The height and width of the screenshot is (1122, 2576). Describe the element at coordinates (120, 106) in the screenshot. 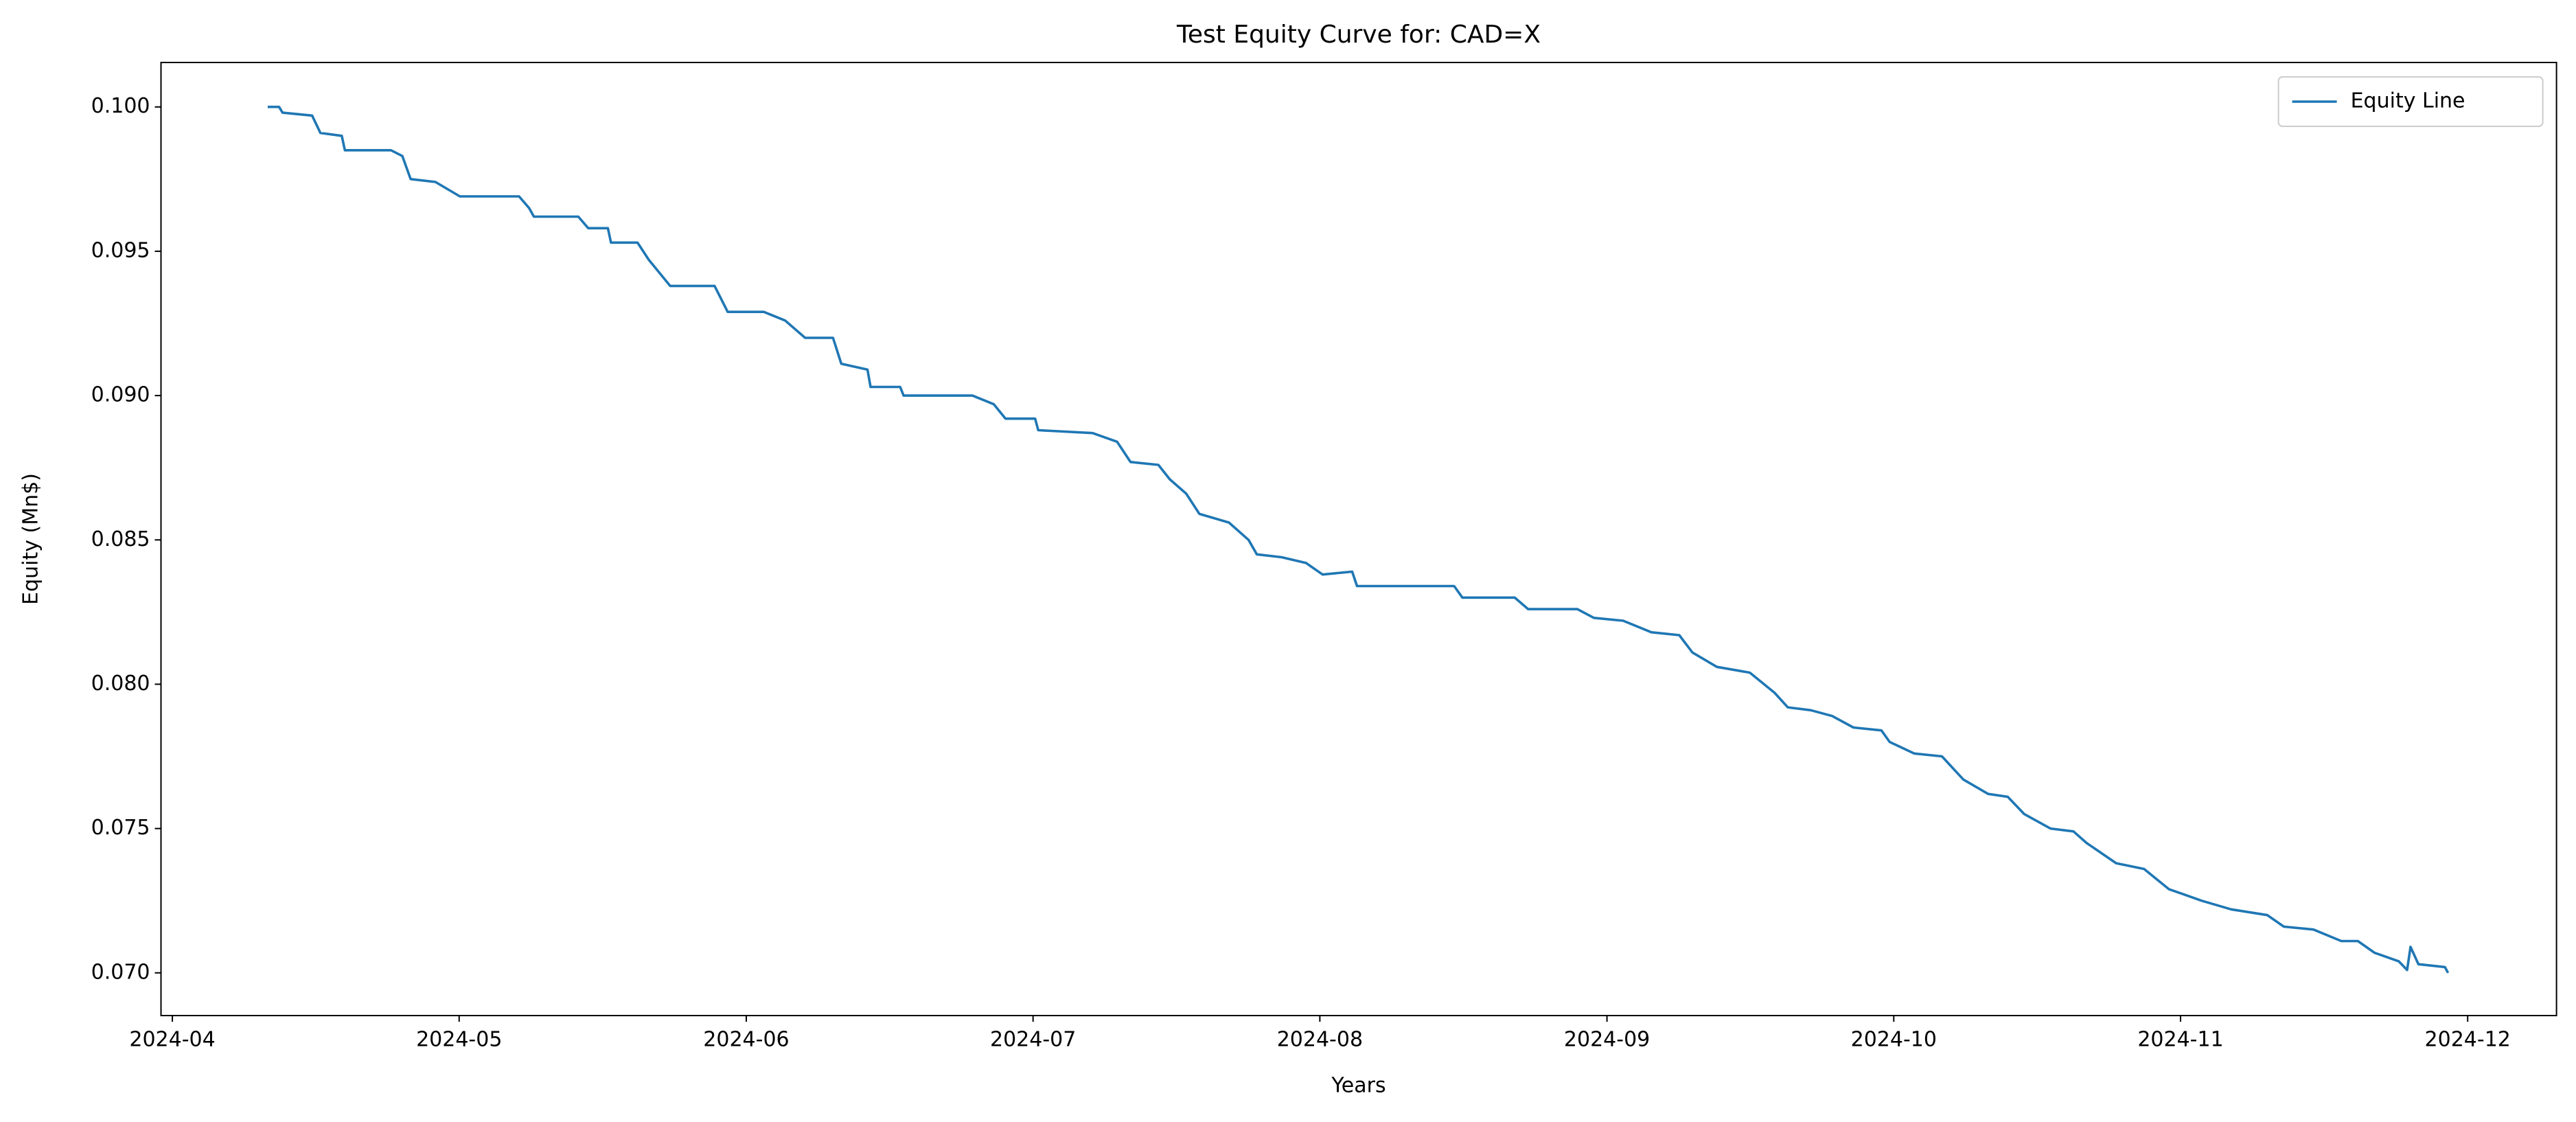

I see `y-tick-label: 0.100` at that location.